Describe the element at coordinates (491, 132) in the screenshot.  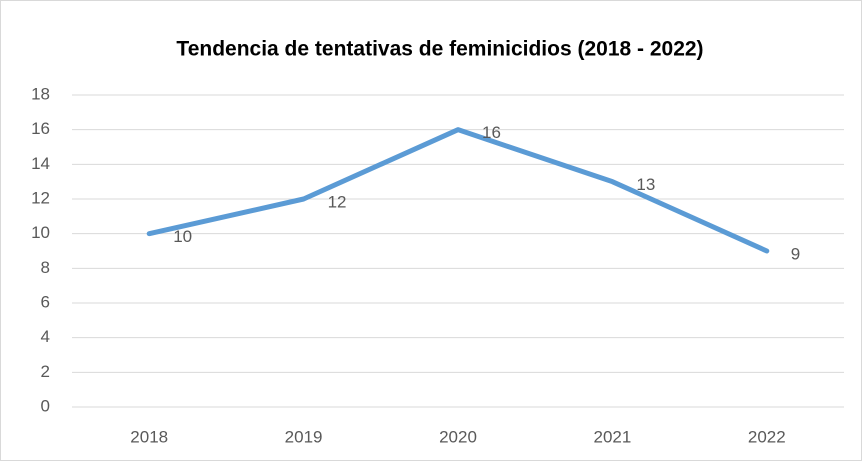
I see `data-label: 16` at that location.